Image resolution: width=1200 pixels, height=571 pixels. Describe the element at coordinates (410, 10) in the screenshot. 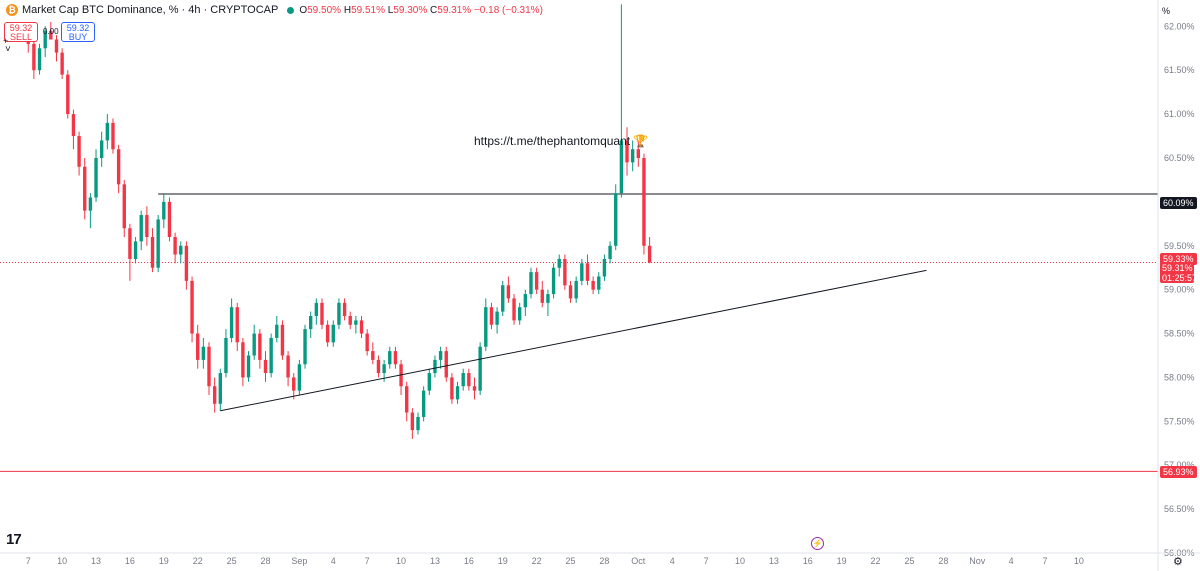

I see `low-value: 59.30%` at that location.